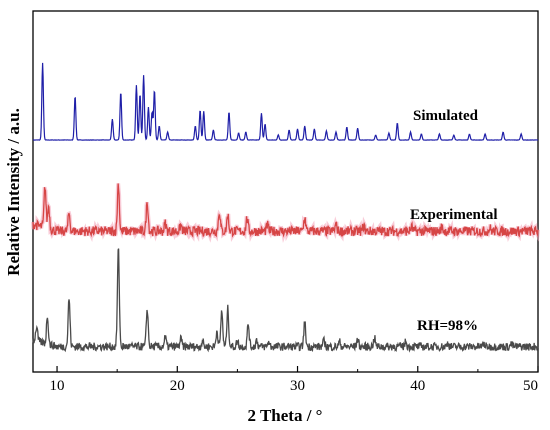 The height and width of the screenshot is (430, 550). Describe the element at coordinates (297, 386) in the screenshot. I see `x-tick-label-30: 30` at that location.